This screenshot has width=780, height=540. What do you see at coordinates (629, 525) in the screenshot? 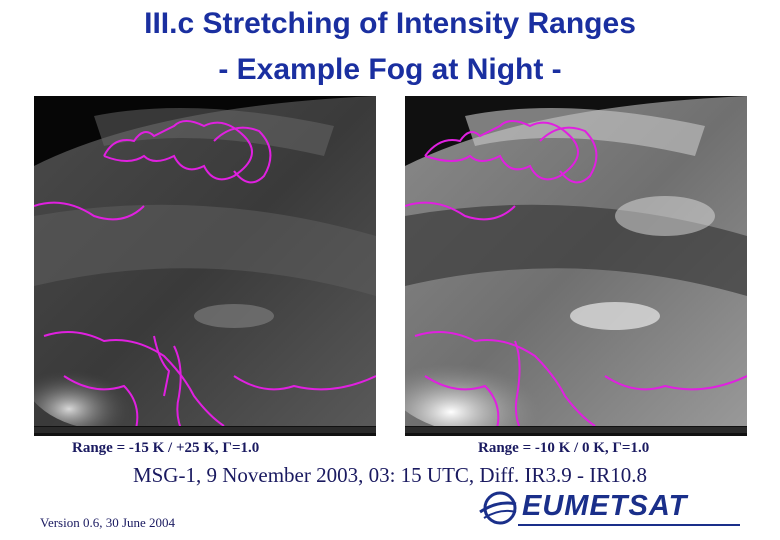
I see `logo-underline` at bounding box center [629, 525].